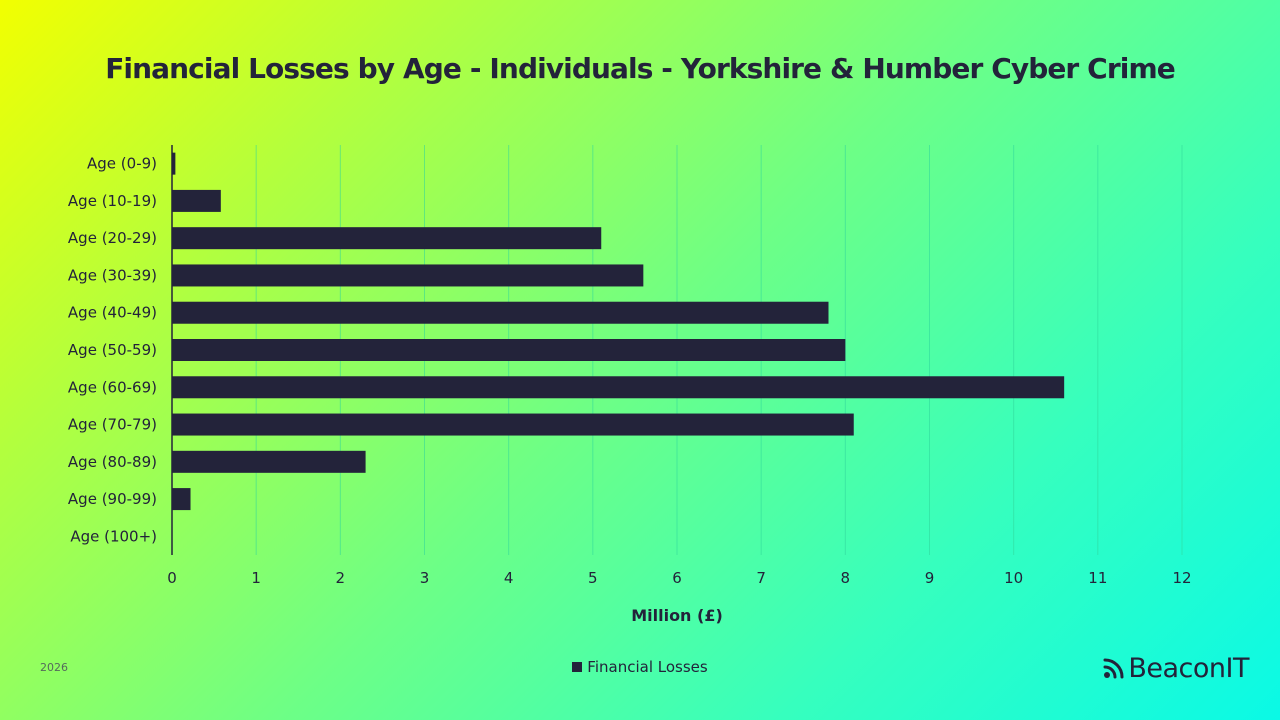 The width and height of the screenshot is (1280, 720). Describe the element at coordinates (677, 578) in the screenshot. I see `x-tick-label: 6` at that location.